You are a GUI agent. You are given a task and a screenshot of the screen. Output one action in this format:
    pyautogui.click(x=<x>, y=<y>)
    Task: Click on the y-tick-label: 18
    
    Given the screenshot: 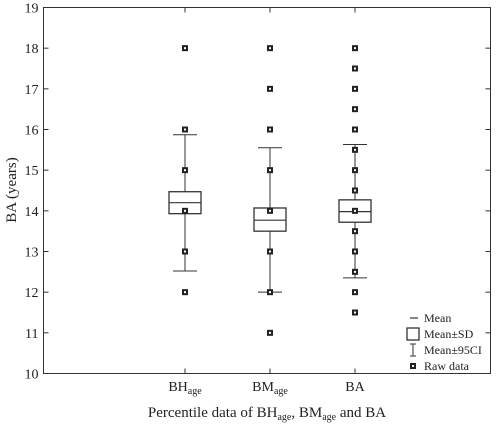 What is the action you would take?
    pyautogui.click(x=32, y=49)
    